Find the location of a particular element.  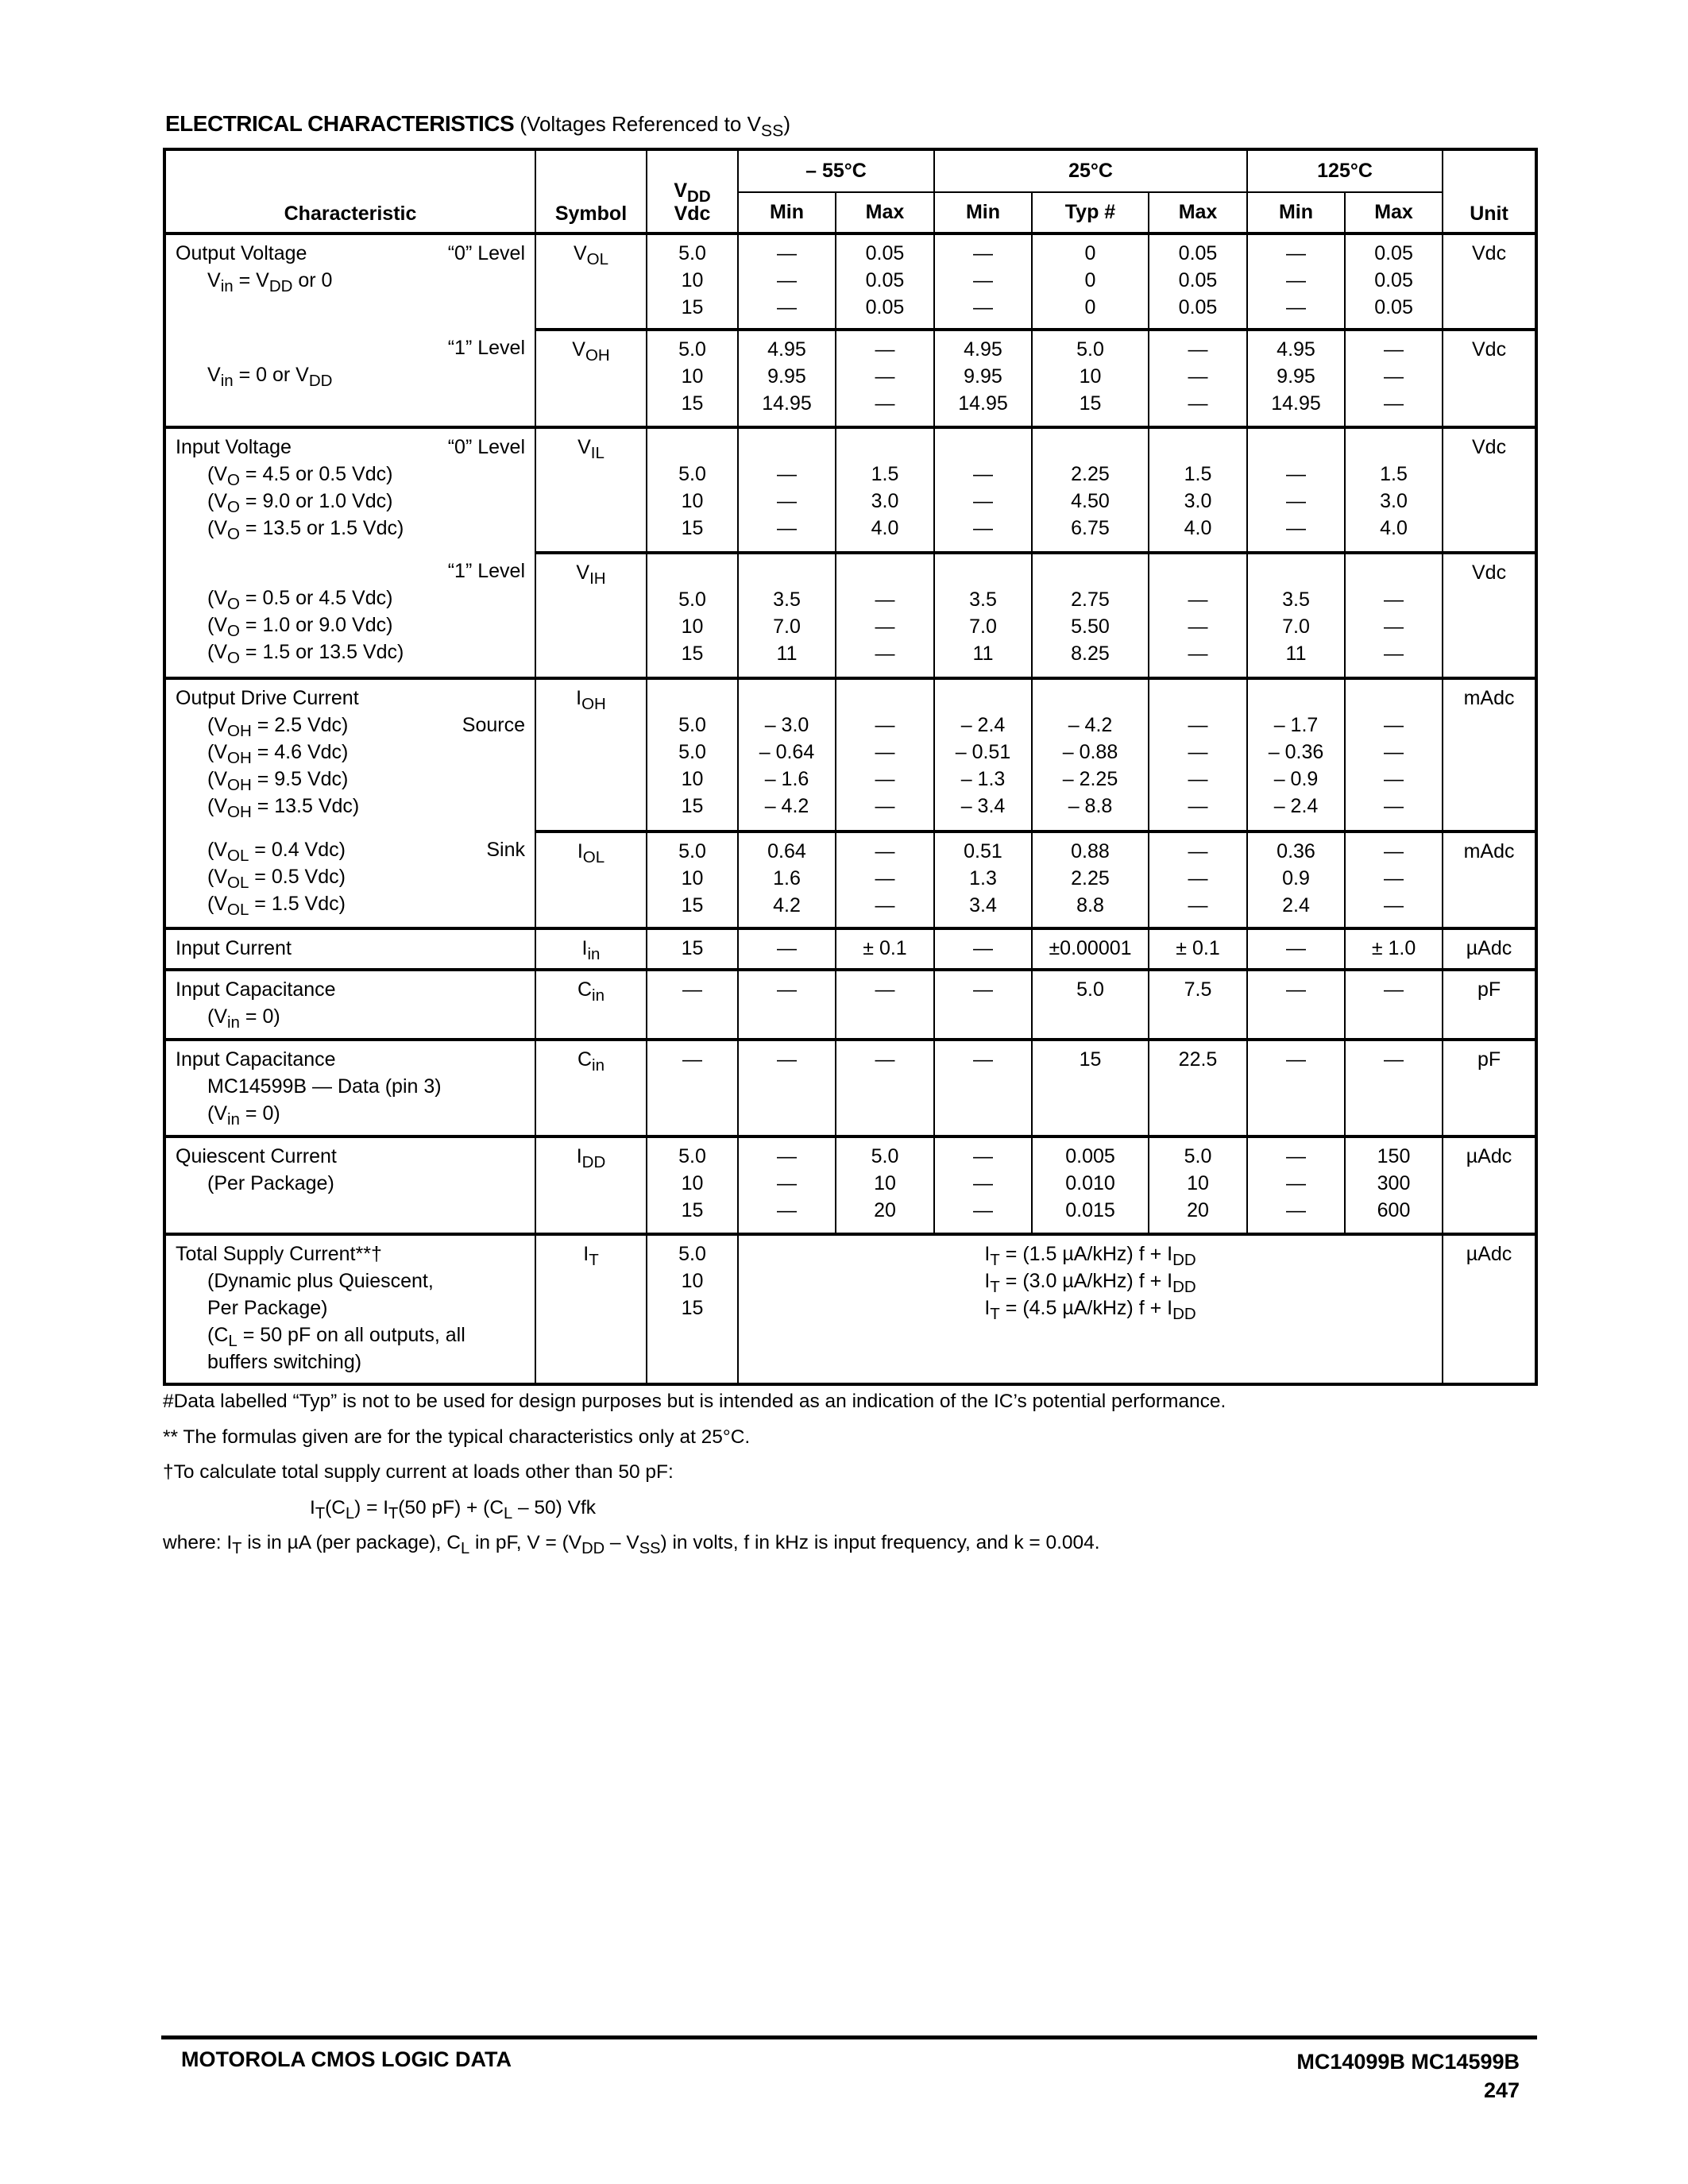

header-temp-25: 25°C is located at coordinates (1091, 171).